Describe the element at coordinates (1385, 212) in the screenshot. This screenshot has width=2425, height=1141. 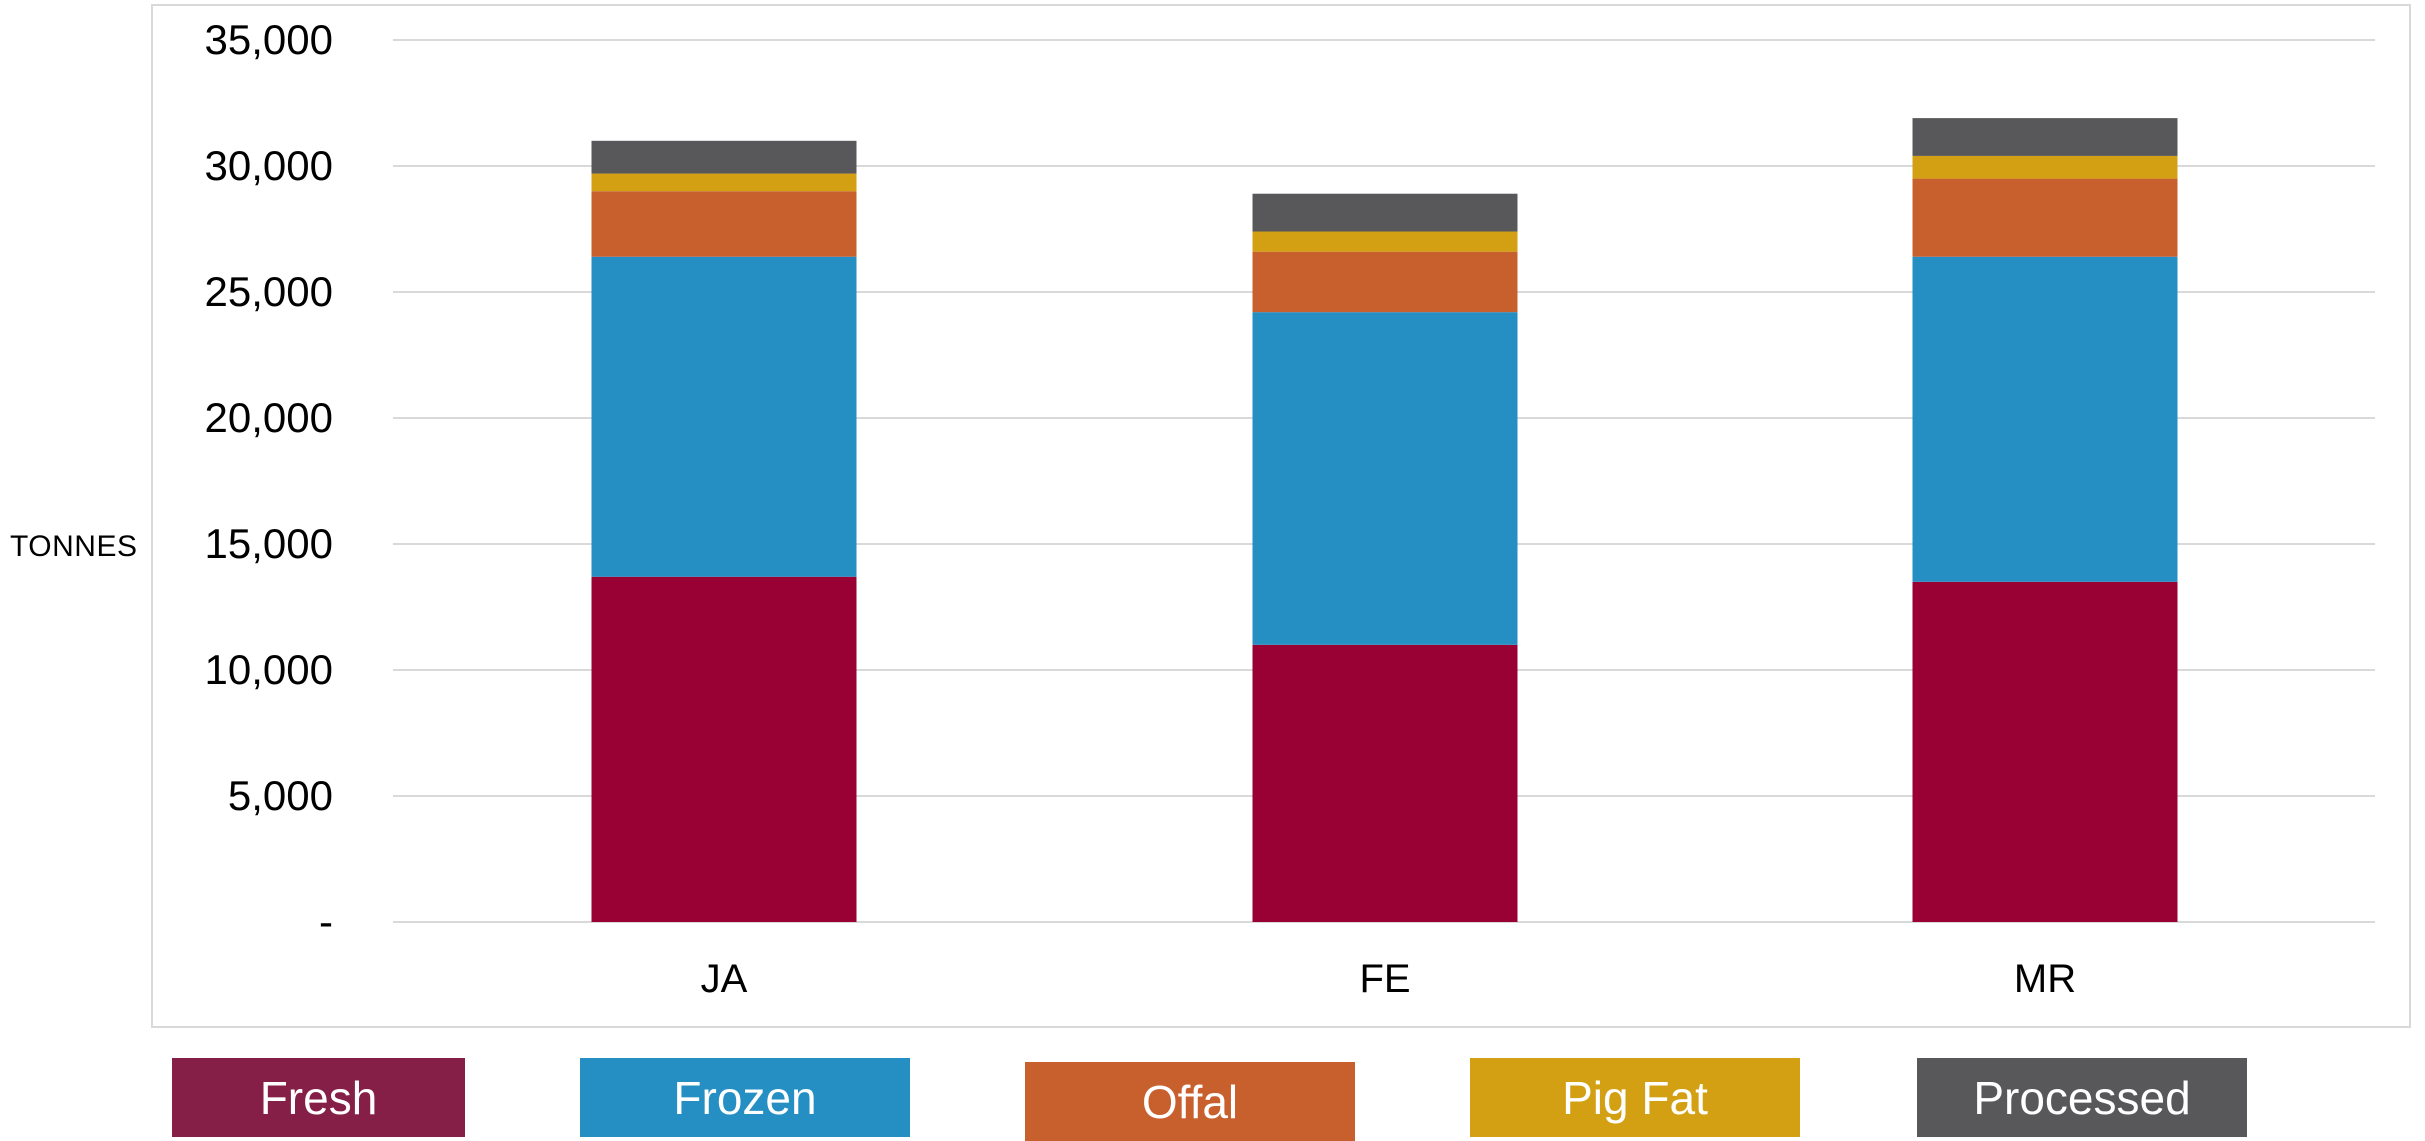
I see `bar-segment-processed-fe` at that location.